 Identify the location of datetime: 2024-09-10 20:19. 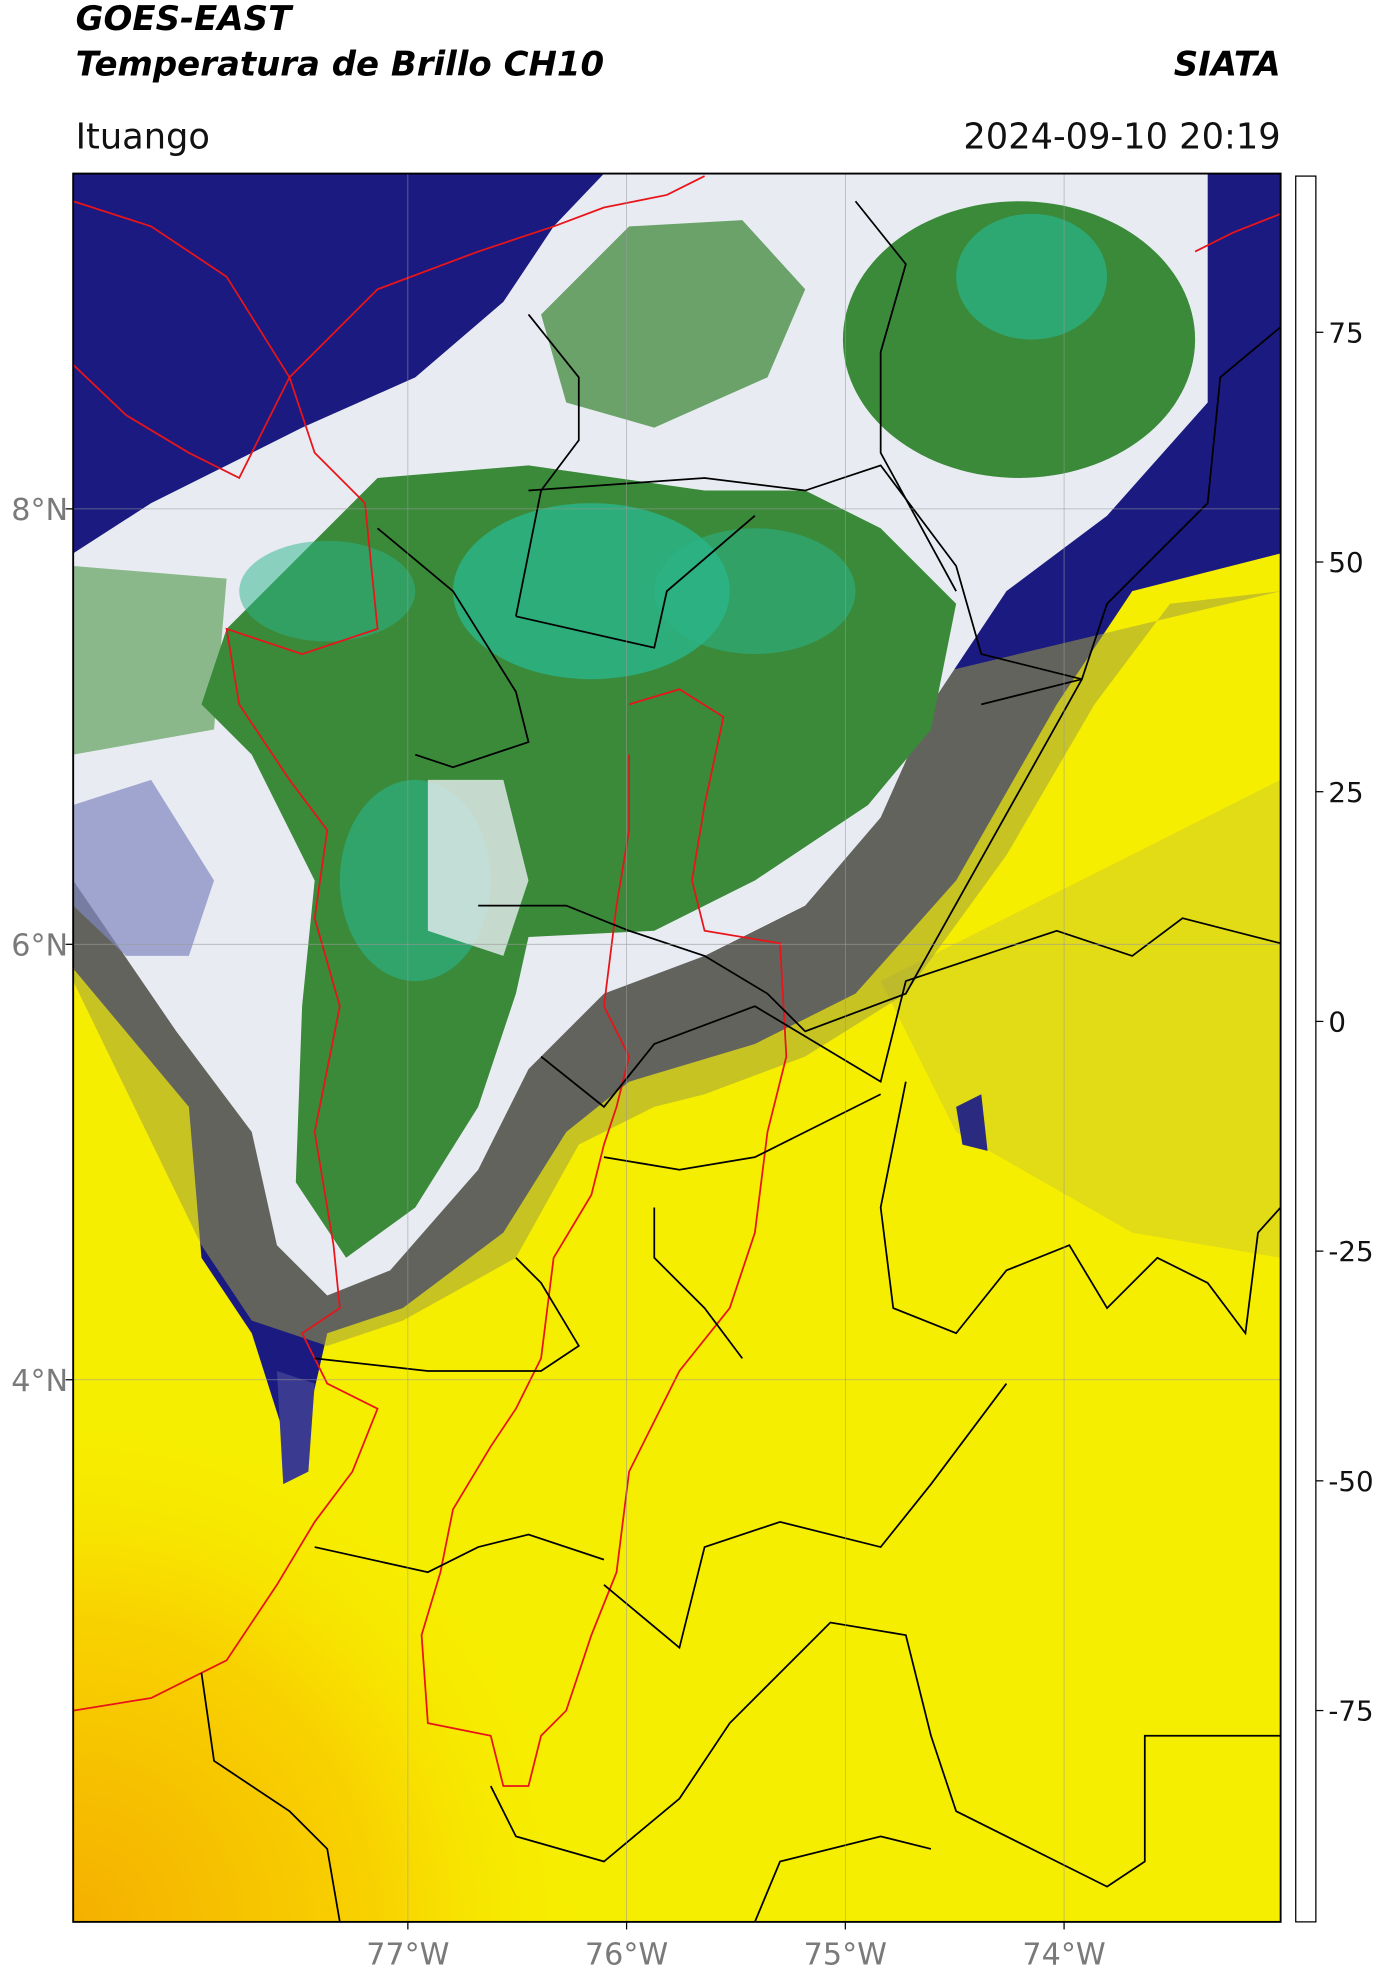
(1121, 136).